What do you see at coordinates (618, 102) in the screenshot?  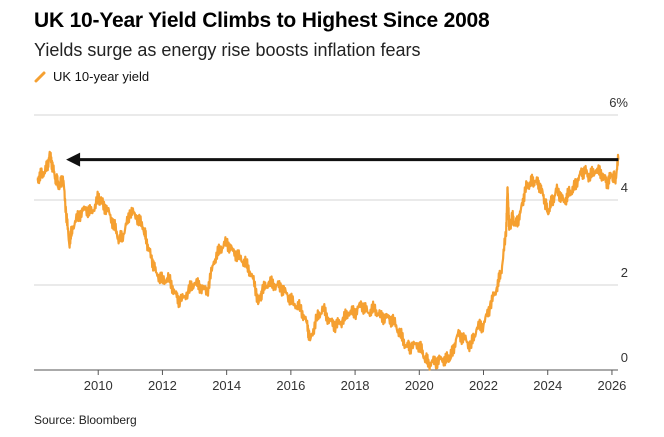 I see `y-tick-label: 6%` at bounding box center [618, 102].